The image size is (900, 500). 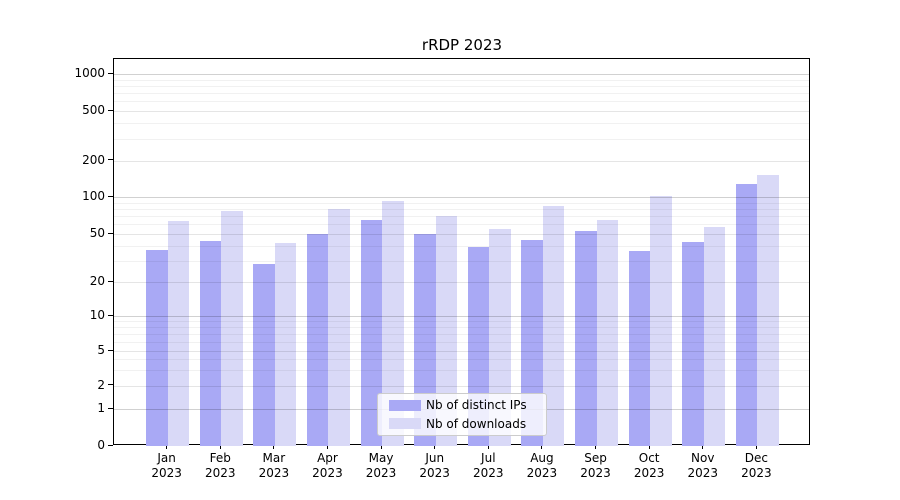 I want to click on bar-distinct-ips-nov, so click(x=693, y=343).